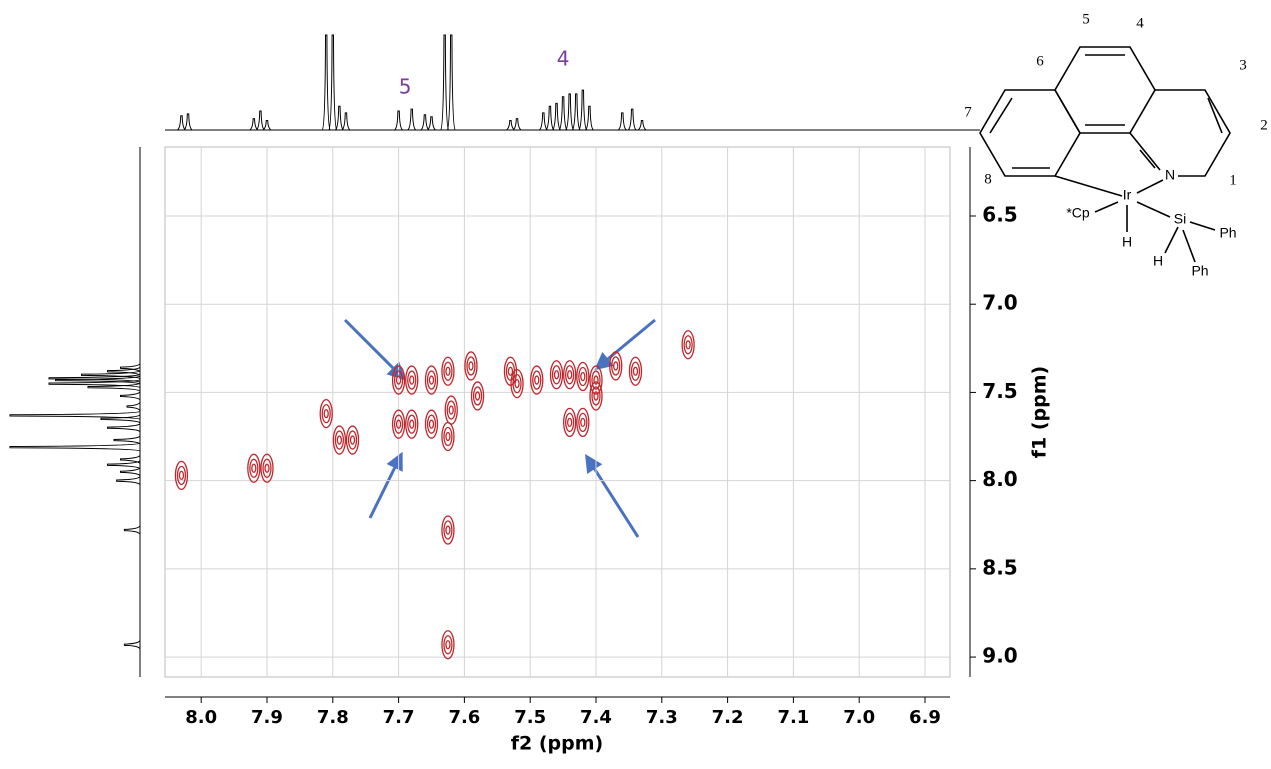 Image resolution: width=1271 pixels, height=769 pixels. Describe the element at coordinates (662, 717) in the screenshot. I see `x-tick-label: 7.3` at that location.